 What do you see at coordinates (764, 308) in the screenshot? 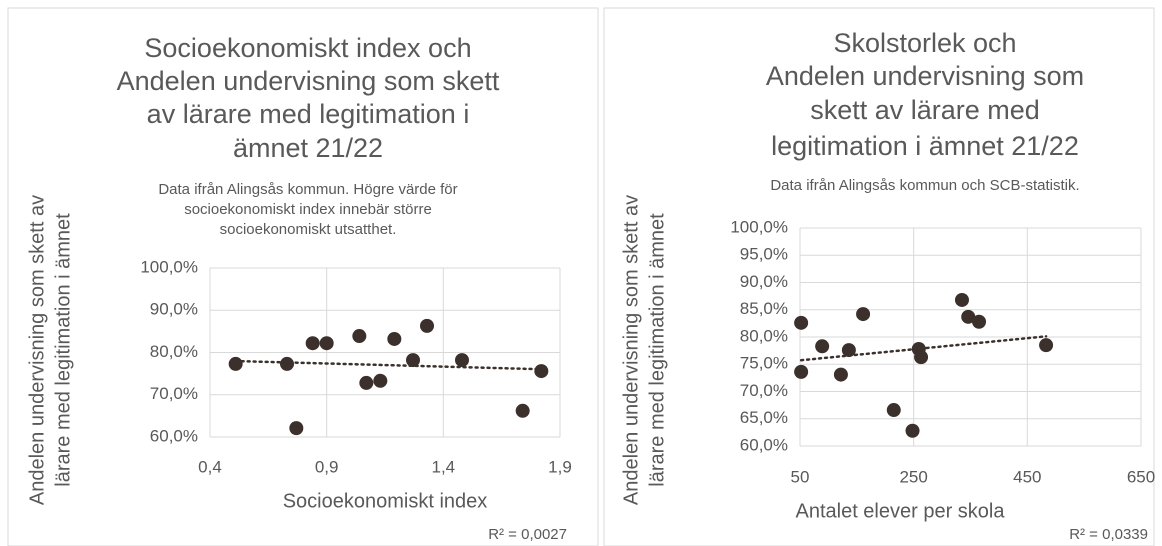
I see `y-tick-label: 85,0%` at bounding box center [764, 308].